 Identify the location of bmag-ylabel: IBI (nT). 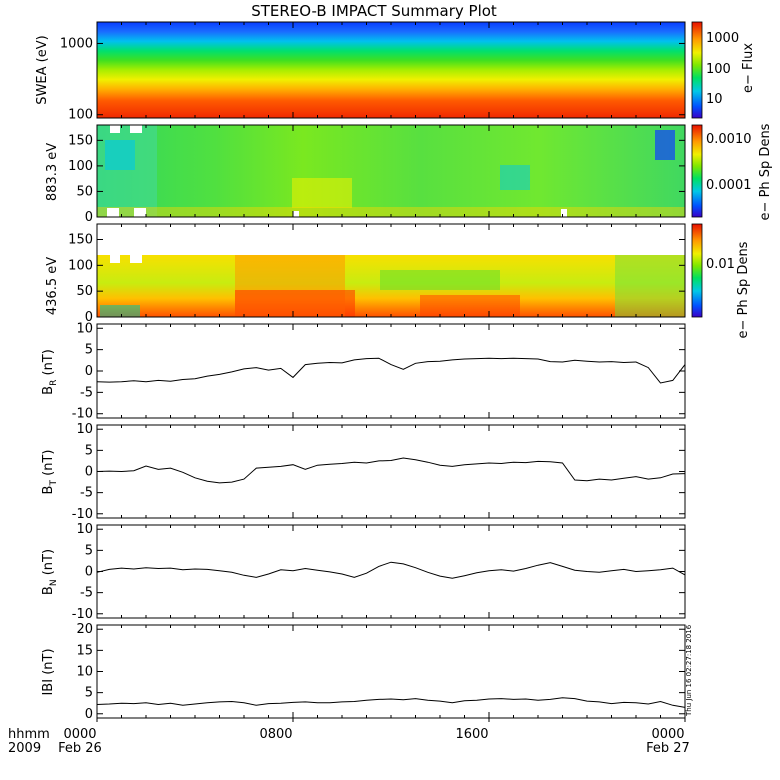
(48, 671).